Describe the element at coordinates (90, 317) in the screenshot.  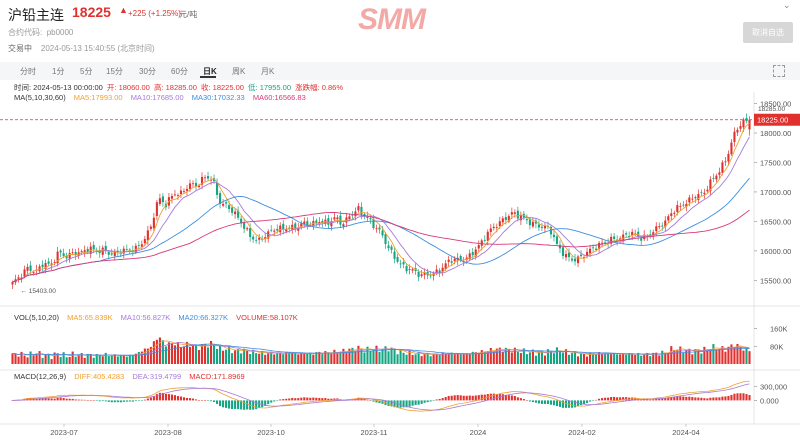
I see `vol-ma5-legend: MA5:65.839K` at that location.